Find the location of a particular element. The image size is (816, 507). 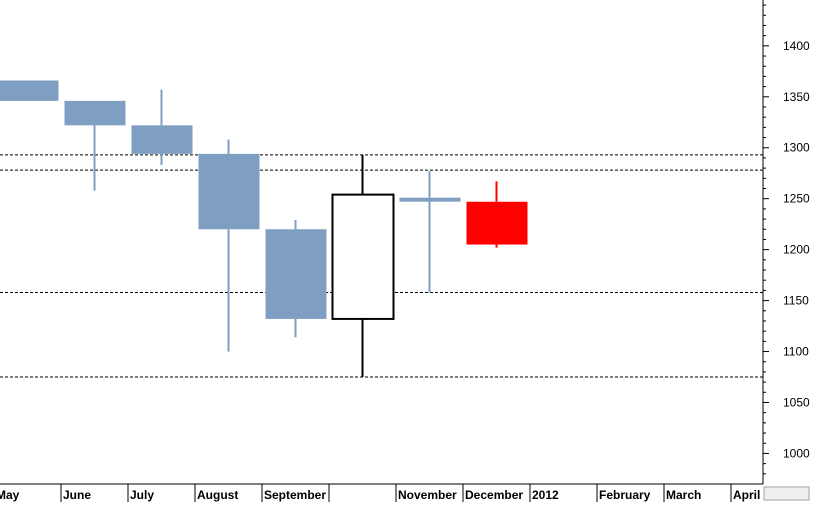

y-tick-label: 1000 is located at coordinates (796, 453).